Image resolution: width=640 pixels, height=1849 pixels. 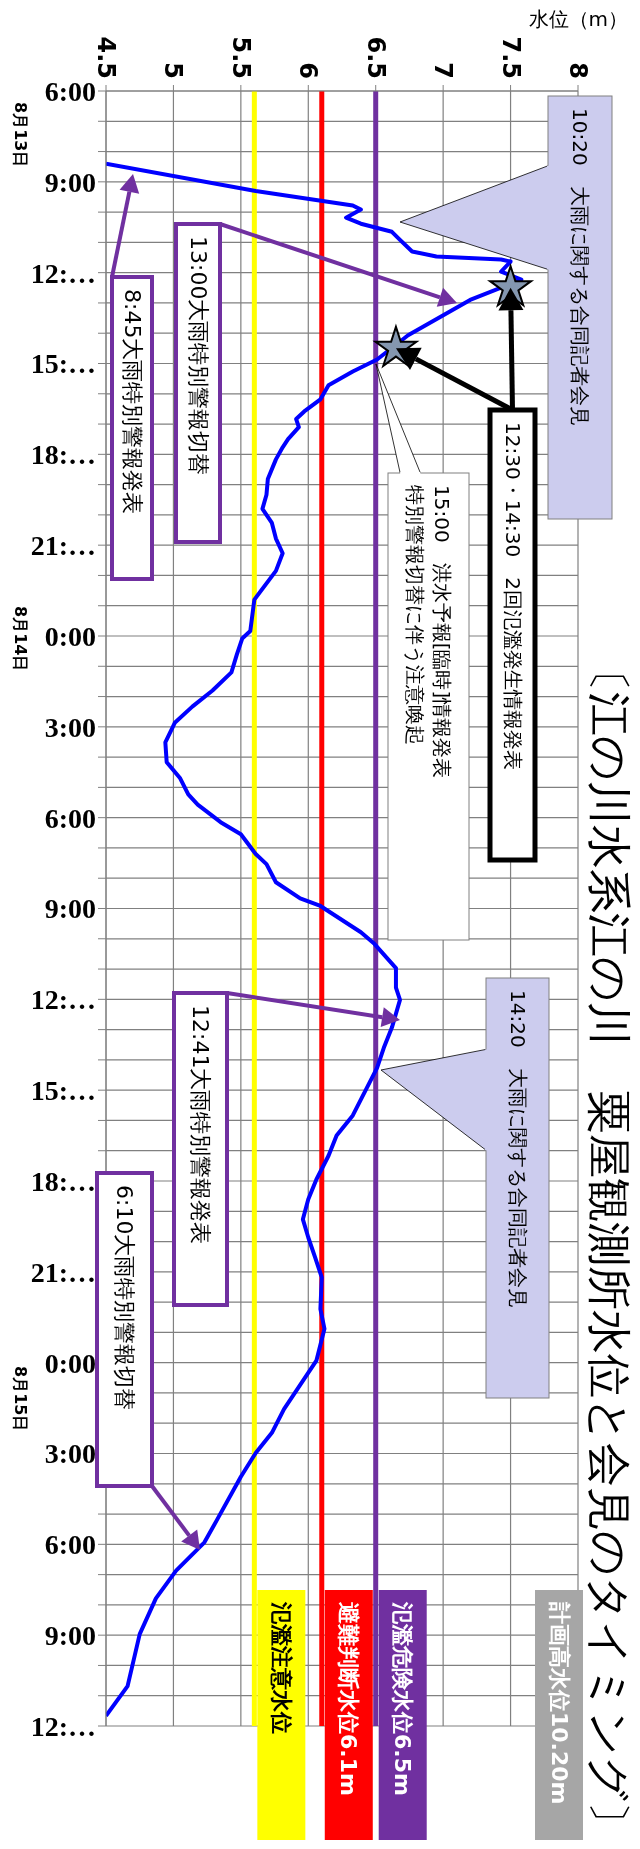 What do you see at coordinates (200, 1125) in the screenshot?
I see `annotation: 12:41大雨特別警報発表` at bounding box center [200, 1125].